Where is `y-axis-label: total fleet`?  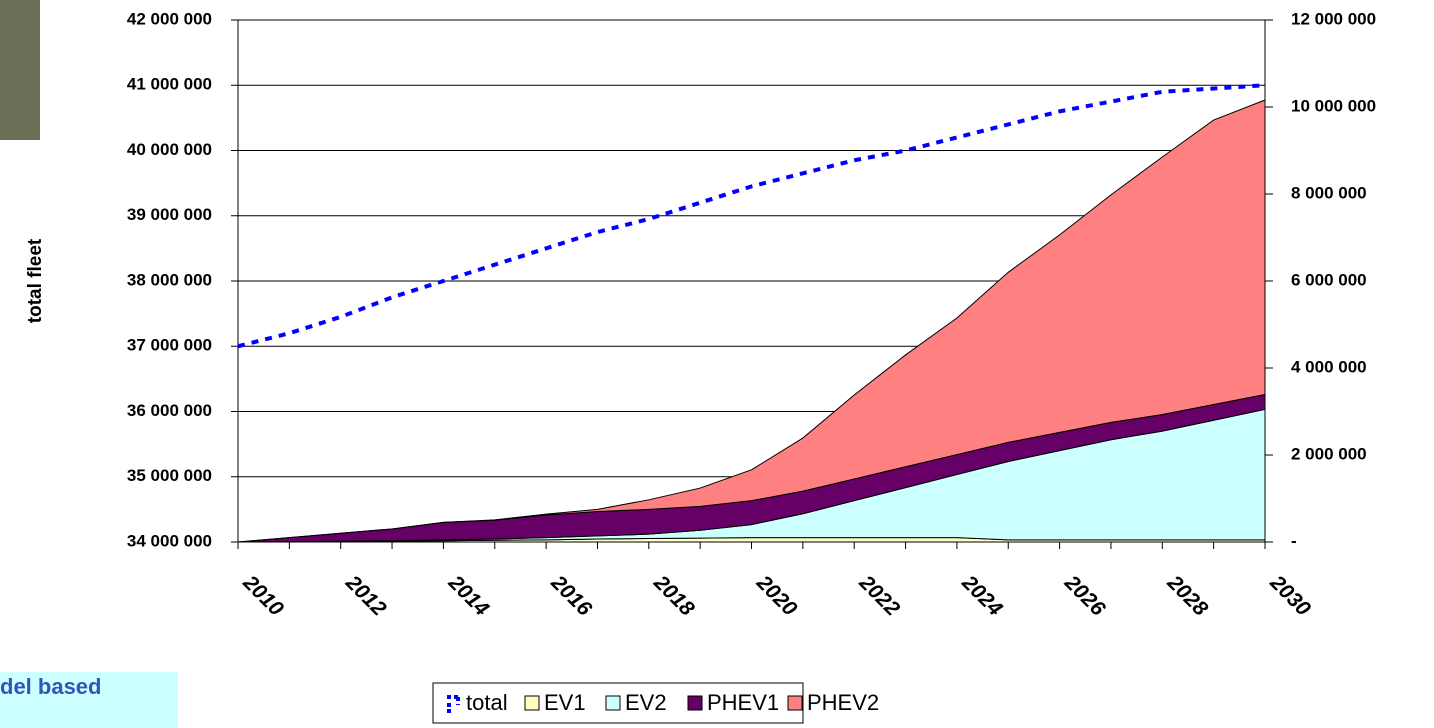
y-axis-label: total fleet is located at coordinates (35, 280).